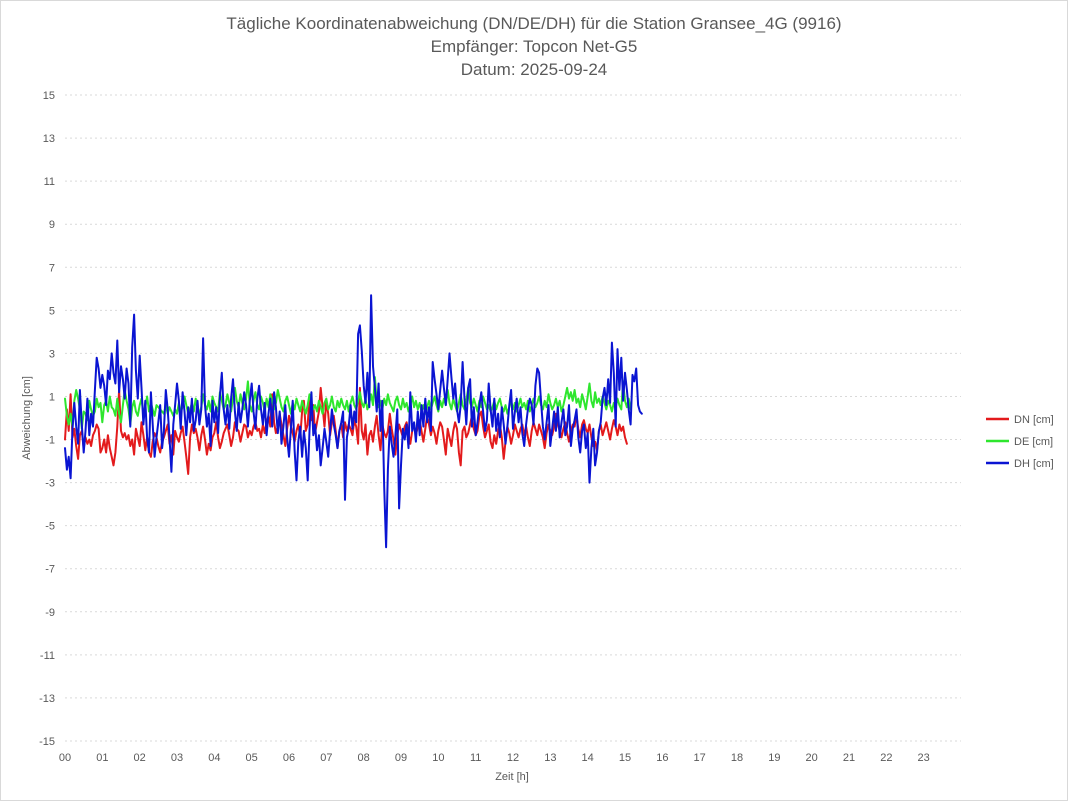  Describe the element at coordinates (50, 441) in the screenshot. I see `y-tick-label: -1` at that location.